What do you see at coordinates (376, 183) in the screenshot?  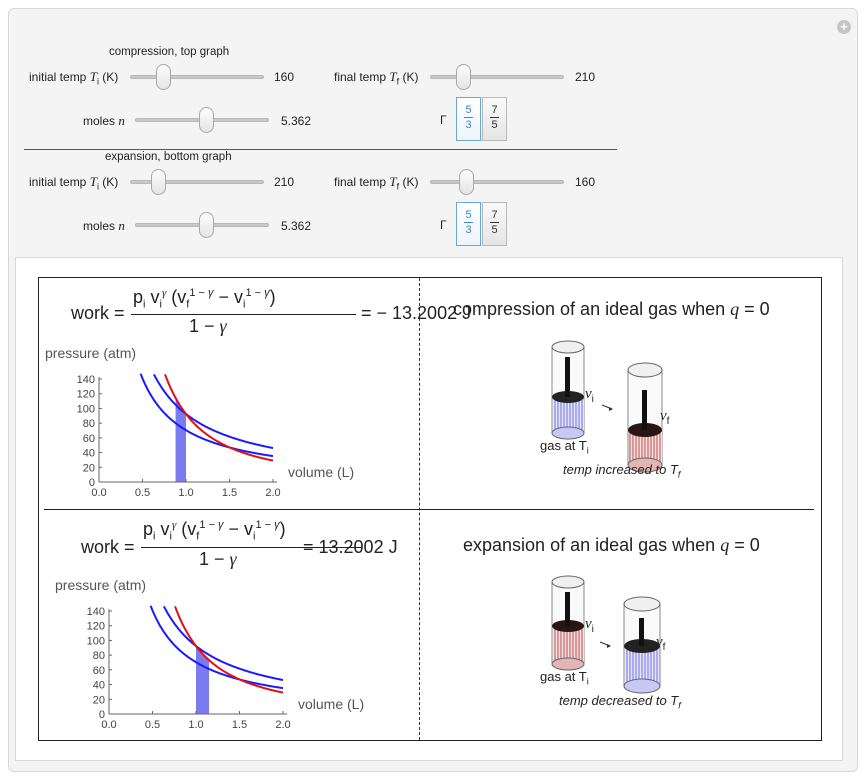 I see `expansion-final-temp-label: final temp Tf (K)` at bounding box center [376, 183].